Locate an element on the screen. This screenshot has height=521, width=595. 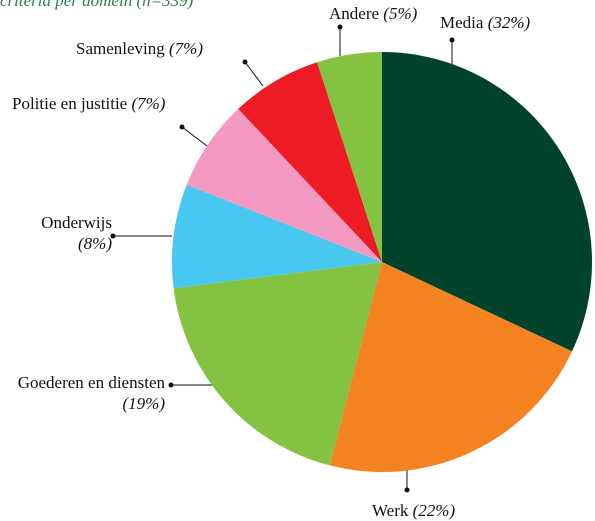
category-name: Onderwijs is located at coordinates (76, 222).